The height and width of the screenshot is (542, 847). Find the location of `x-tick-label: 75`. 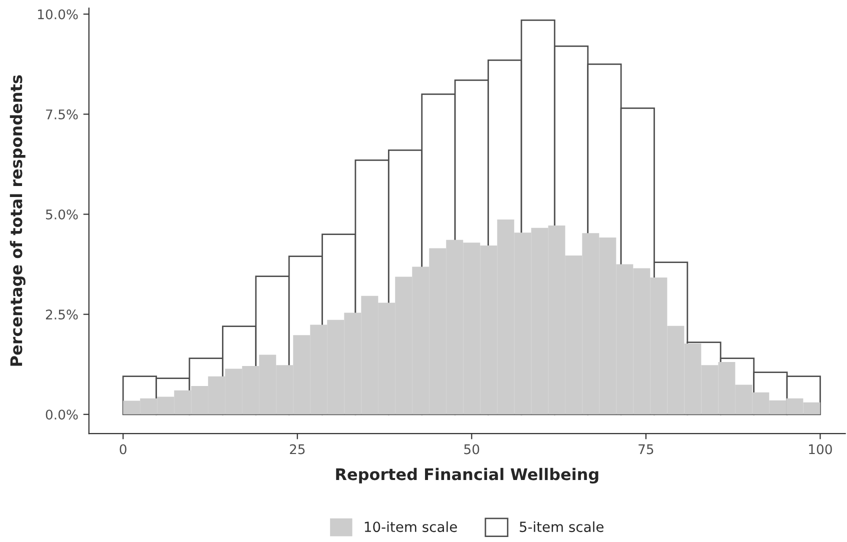

x-tick-label: 75 is located at coordinates (646, 449).